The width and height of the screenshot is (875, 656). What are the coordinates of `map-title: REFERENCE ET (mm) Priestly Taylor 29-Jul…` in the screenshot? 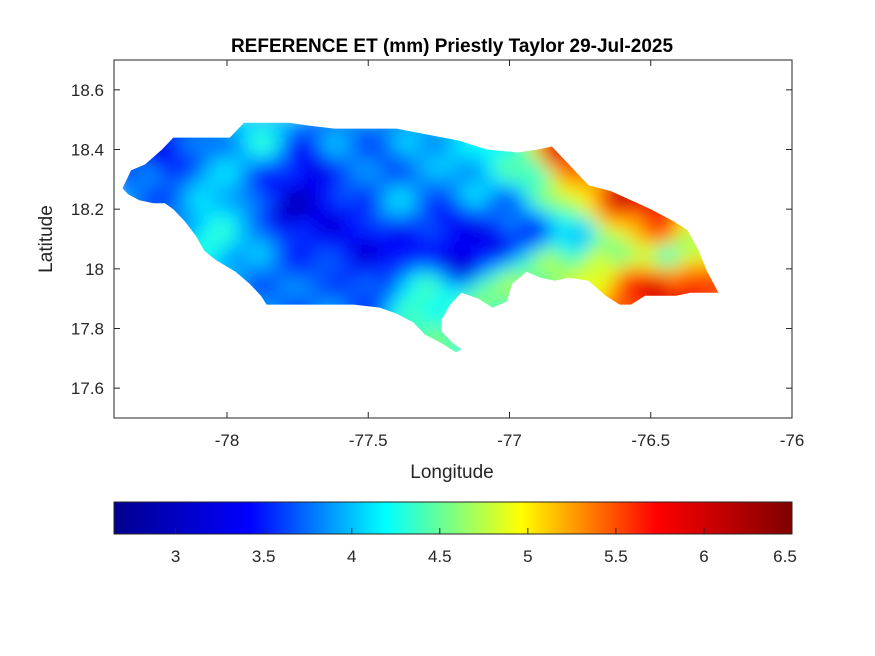 It's located at (452, 46).